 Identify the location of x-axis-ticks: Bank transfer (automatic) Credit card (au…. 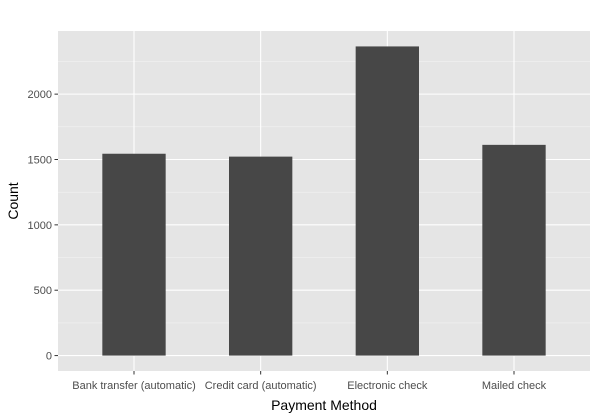
(309, 381).